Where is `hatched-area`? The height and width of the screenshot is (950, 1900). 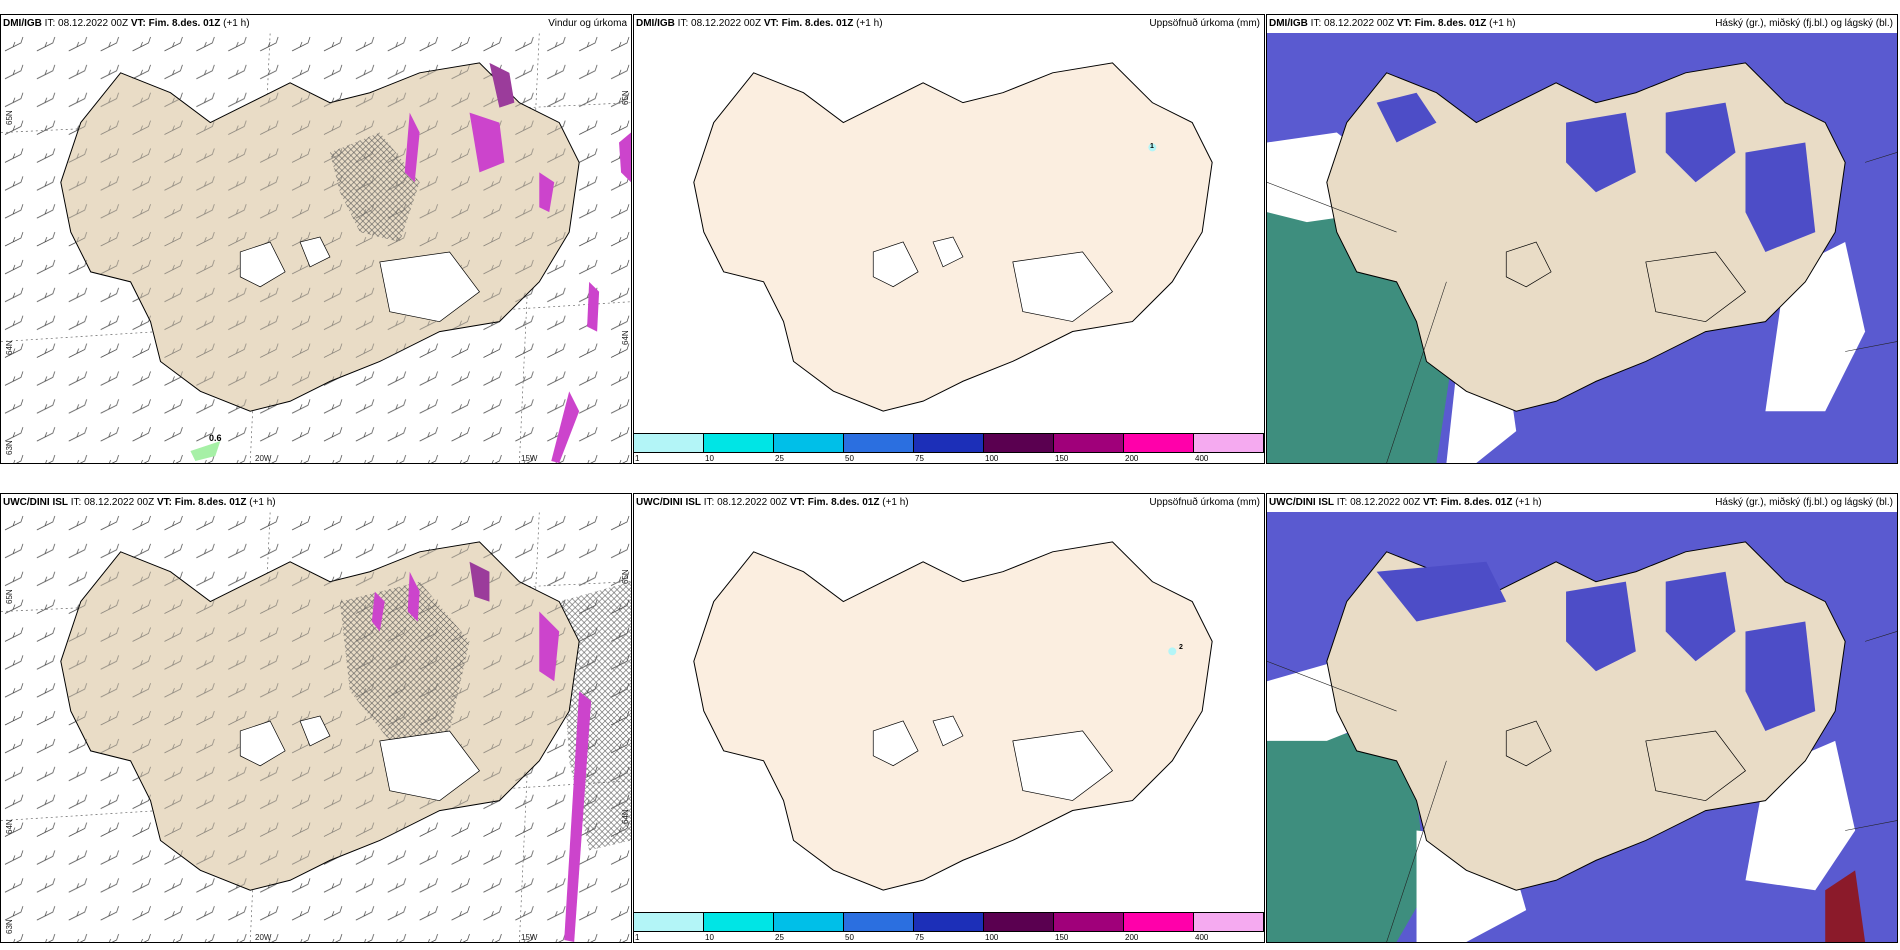 hatched-area is located at coordinates (374, 187).